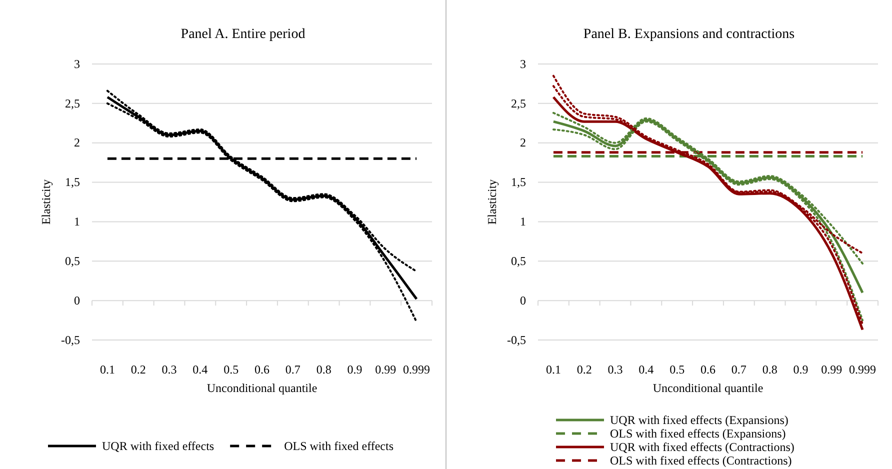  I want to click on legend-label: OLS with fixed effects (Expansions), so click(698, 433).